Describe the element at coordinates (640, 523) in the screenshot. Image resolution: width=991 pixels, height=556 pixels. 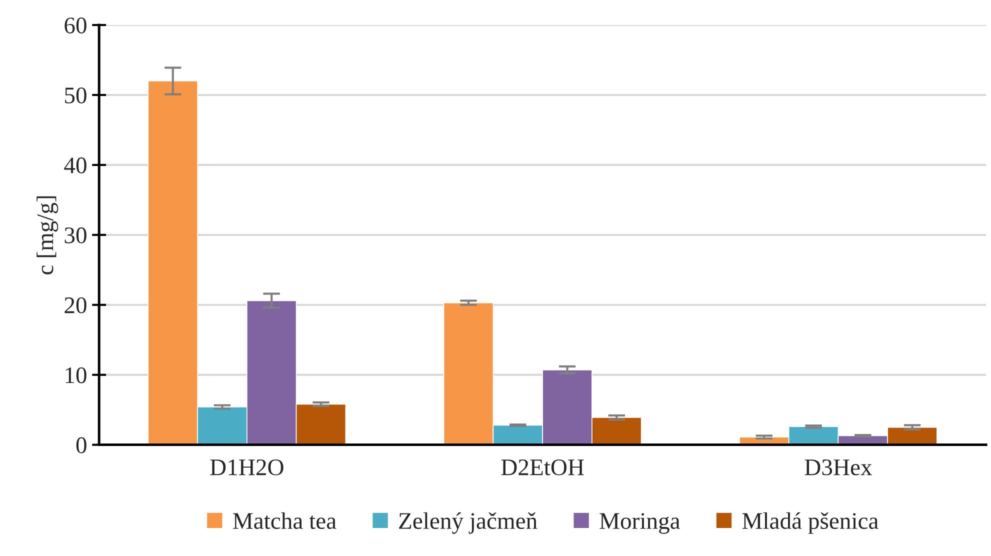
I see `legend-label: Moringa` at that location.